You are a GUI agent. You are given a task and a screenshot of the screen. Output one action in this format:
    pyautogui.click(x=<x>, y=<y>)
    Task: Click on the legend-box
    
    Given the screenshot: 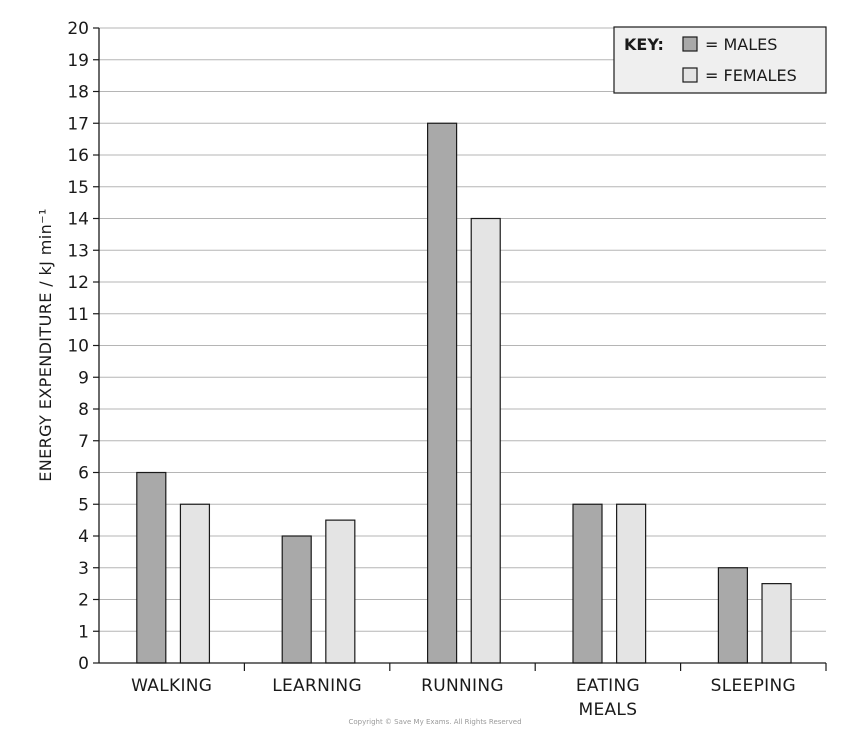 What is the action you would take?
    pyautogui.click(x=720, y=60)
    